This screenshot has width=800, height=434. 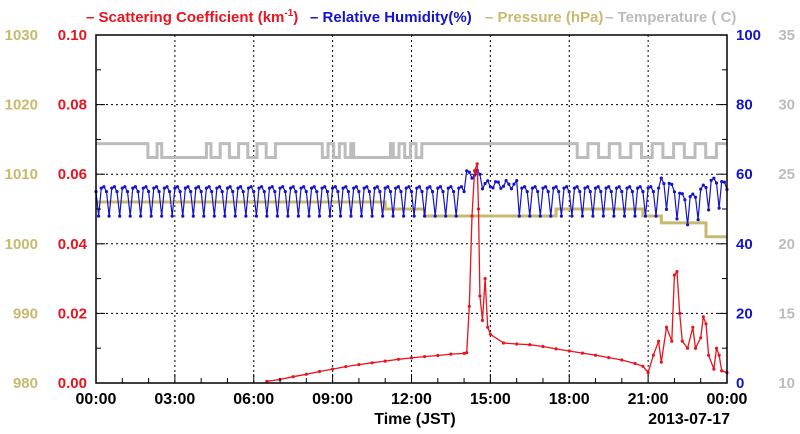 I want to click on humidity-tick-label: 40, so click(x=744, y=244).